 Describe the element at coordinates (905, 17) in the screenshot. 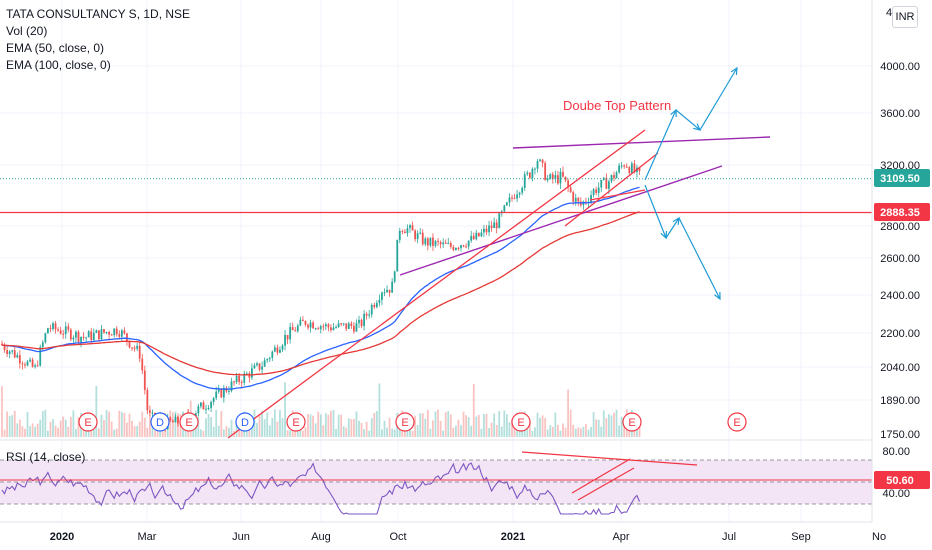

I see `currency-button: INR` at that location.